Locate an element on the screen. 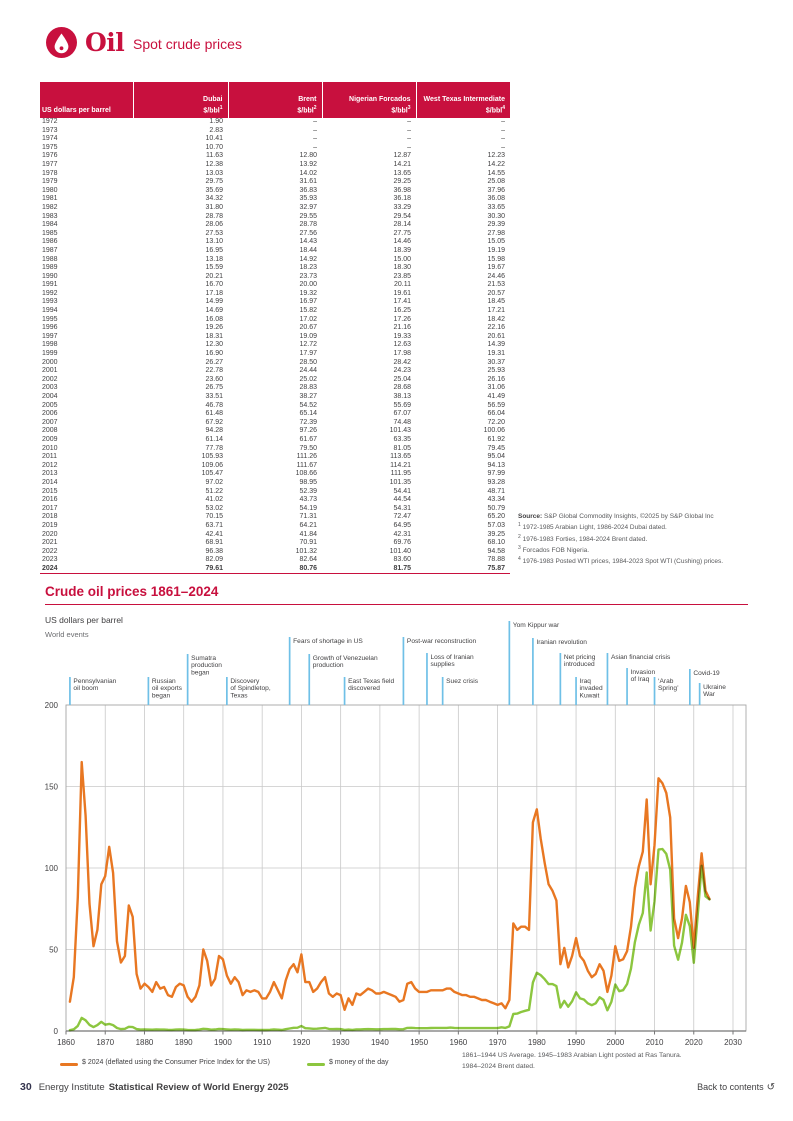  table-row: 1972 1.90 – – – is located at coordinates (275, 122).